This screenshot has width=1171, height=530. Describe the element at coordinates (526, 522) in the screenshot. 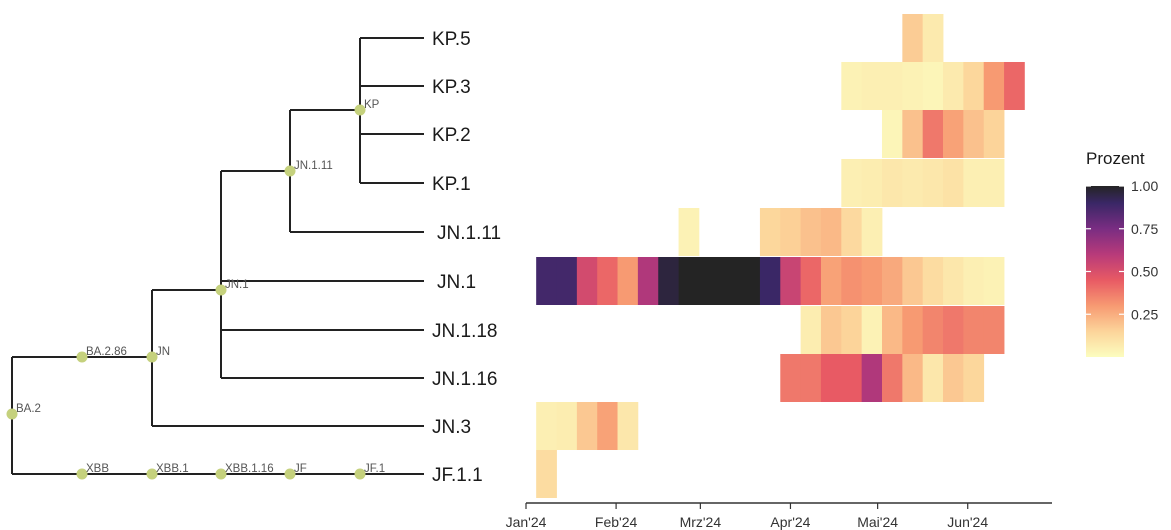

I see `x-tick-label: Jan'24` at that location.